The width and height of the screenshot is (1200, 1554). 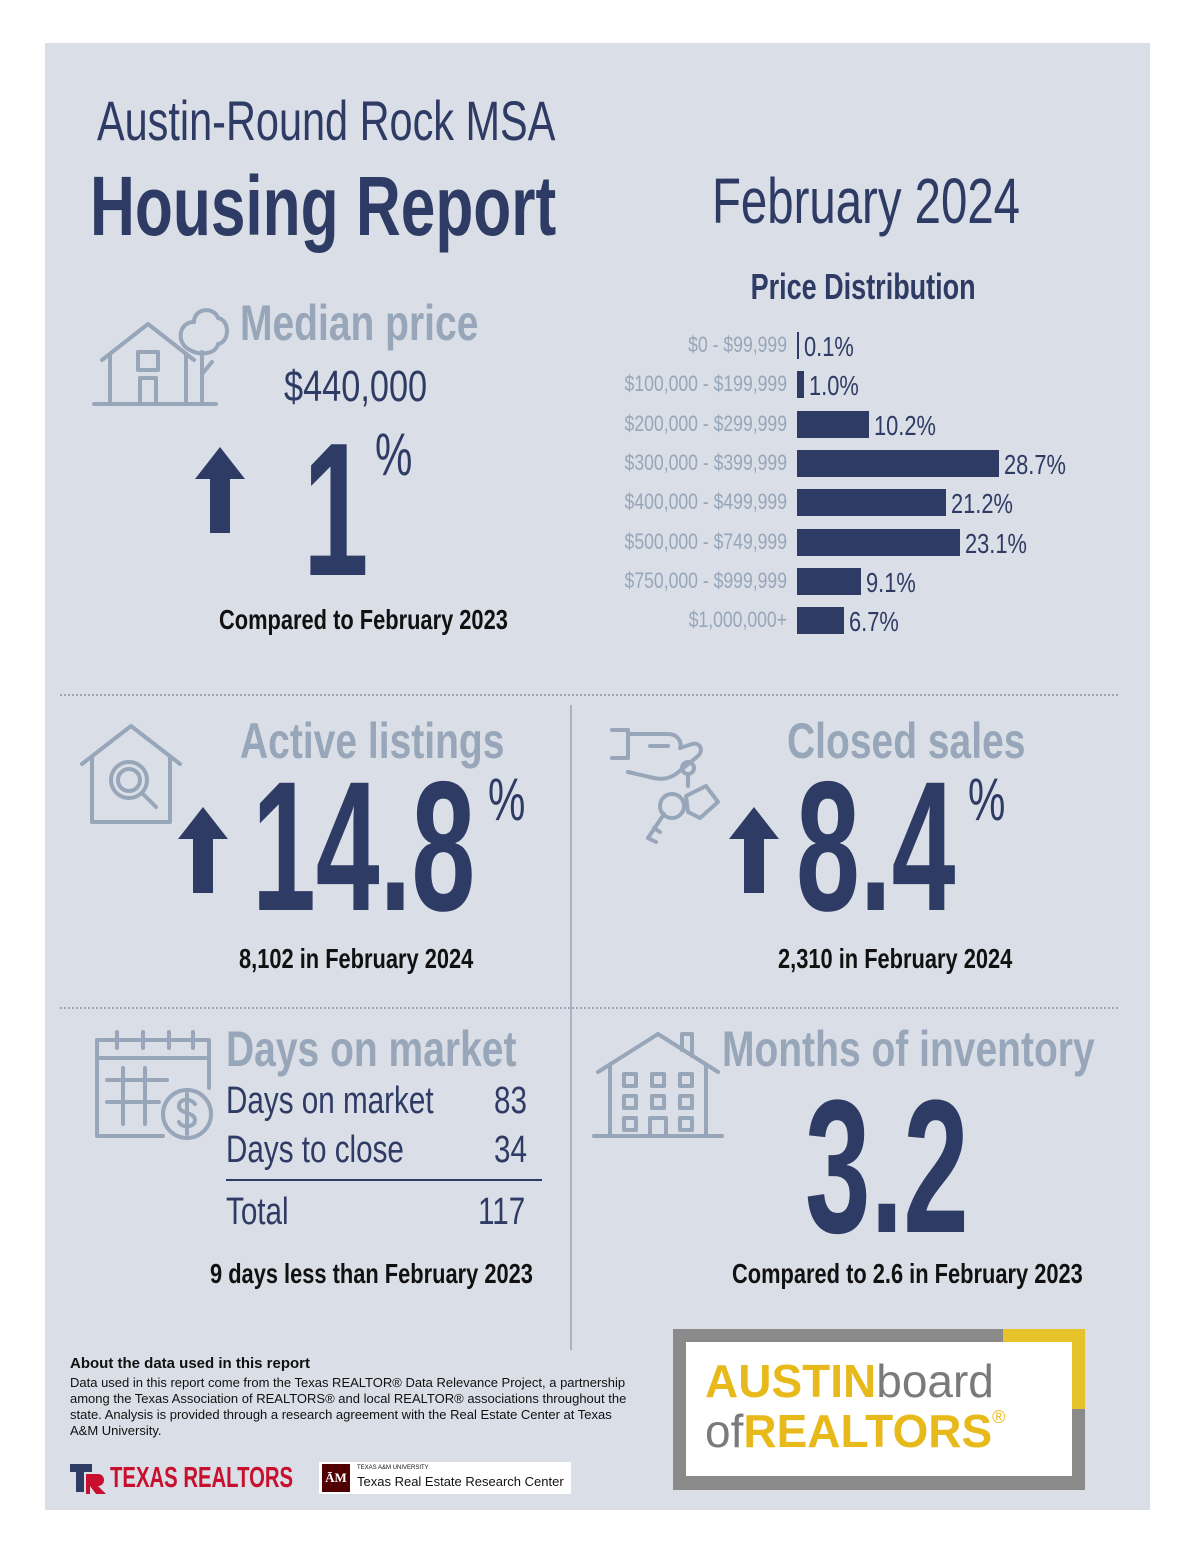 I want to click on tamu-center-text: Texas Real Estate Research Center, so click(x=460, y=1481).